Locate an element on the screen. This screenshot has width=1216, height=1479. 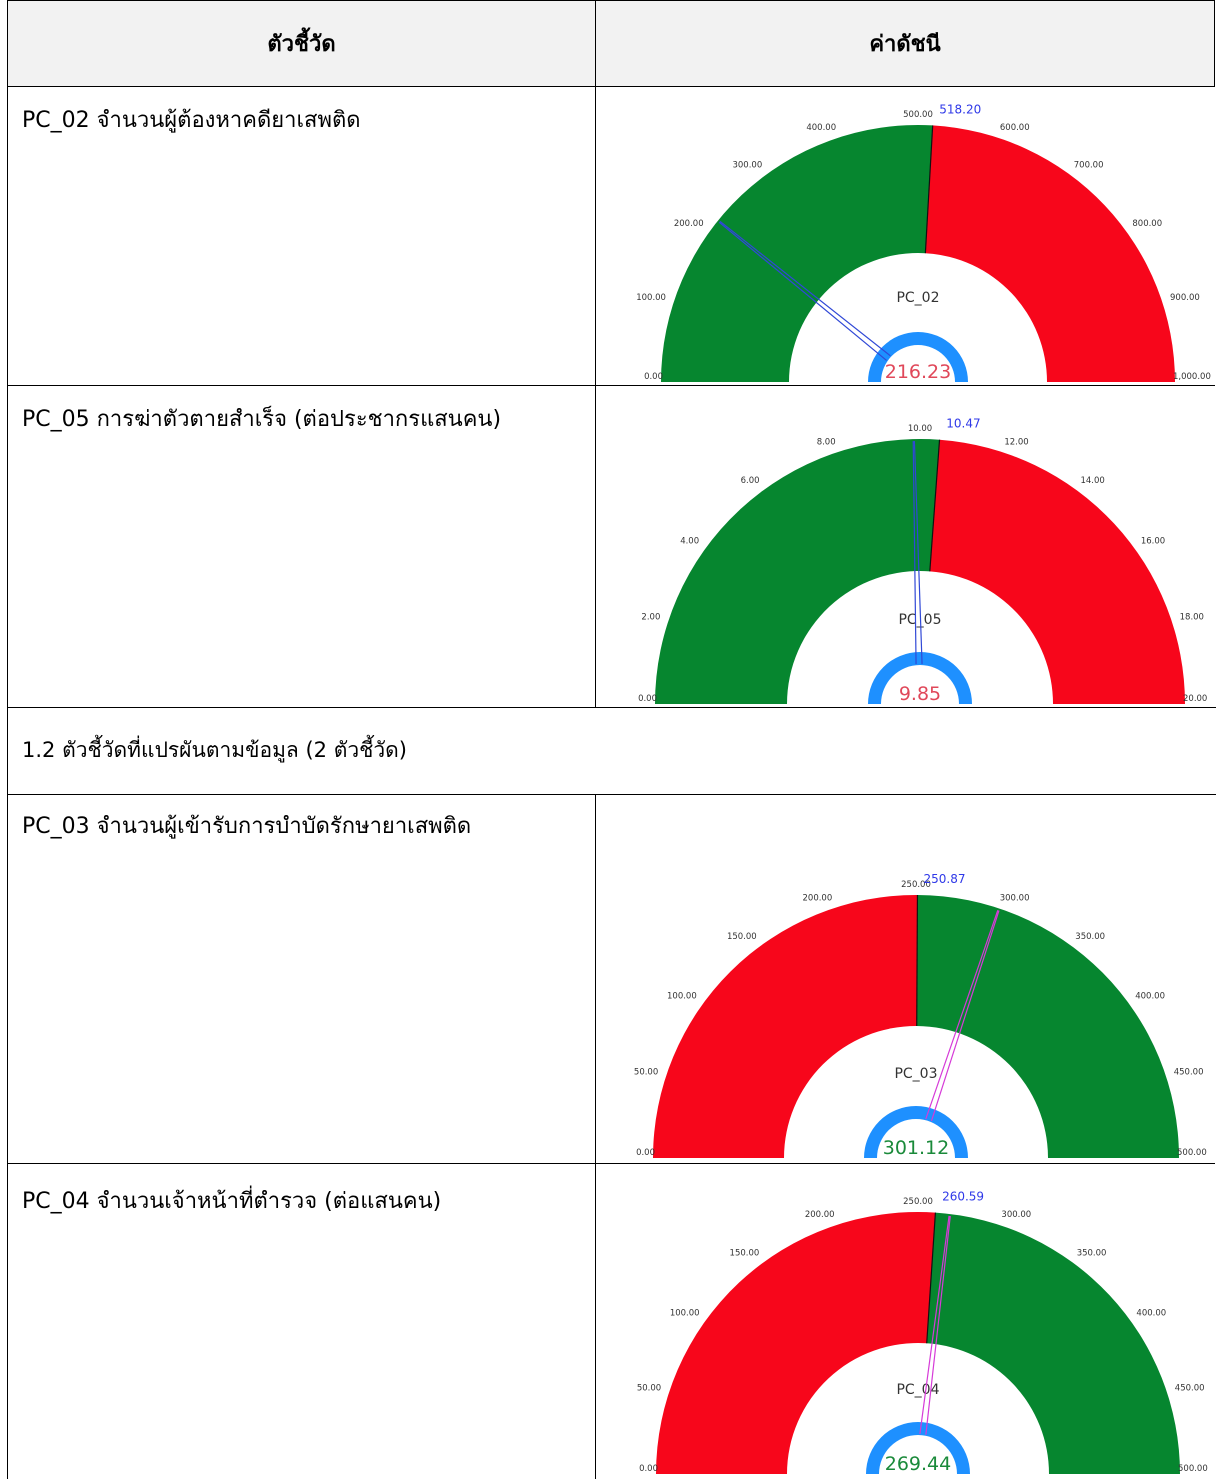
gauge-indicator-code: PC_04 is located at coordinates (917, 1390).